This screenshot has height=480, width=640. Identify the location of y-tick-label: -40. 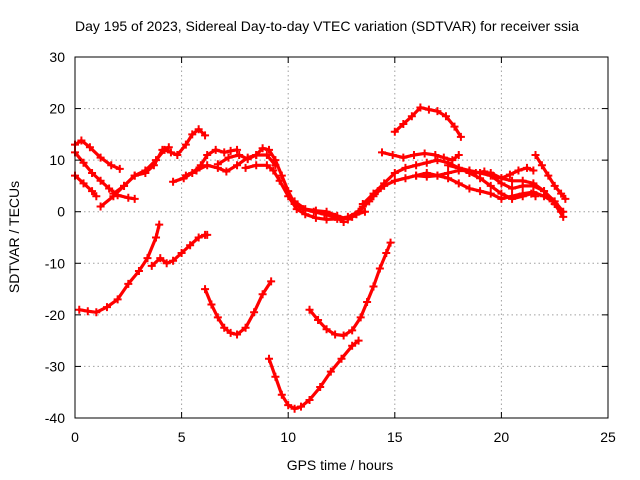
(55, 418).